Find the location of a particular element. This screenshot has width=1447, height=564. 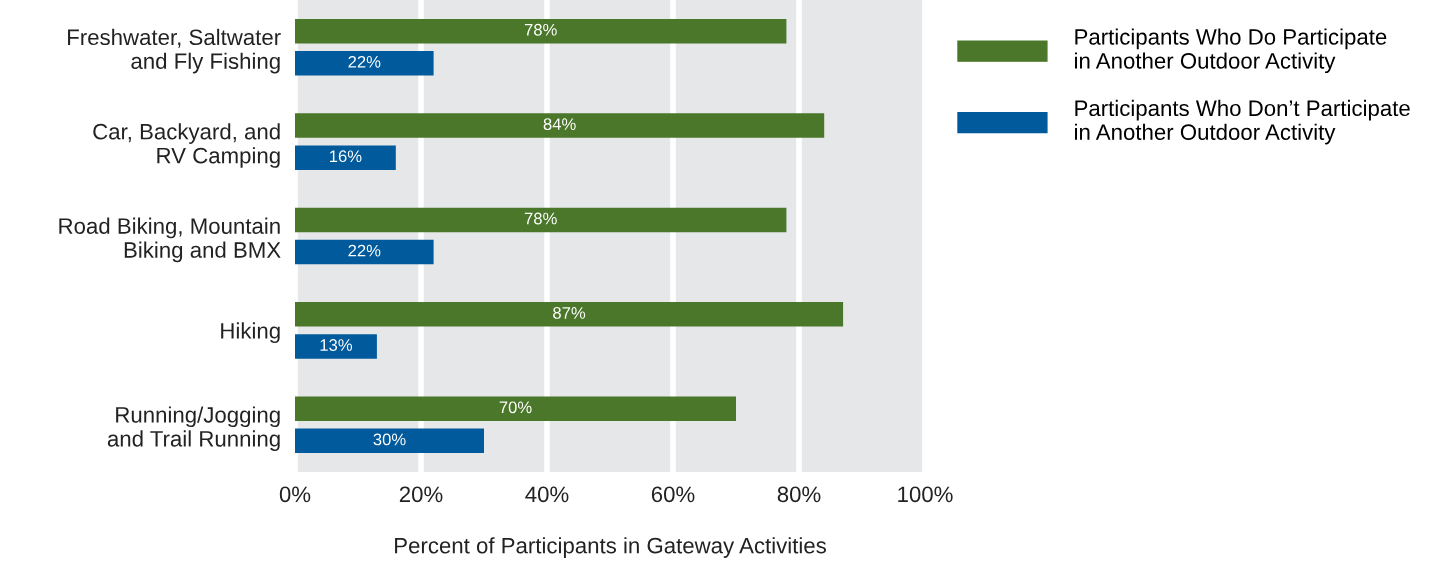

data-label: 30% is located at coordinates (389, 439).